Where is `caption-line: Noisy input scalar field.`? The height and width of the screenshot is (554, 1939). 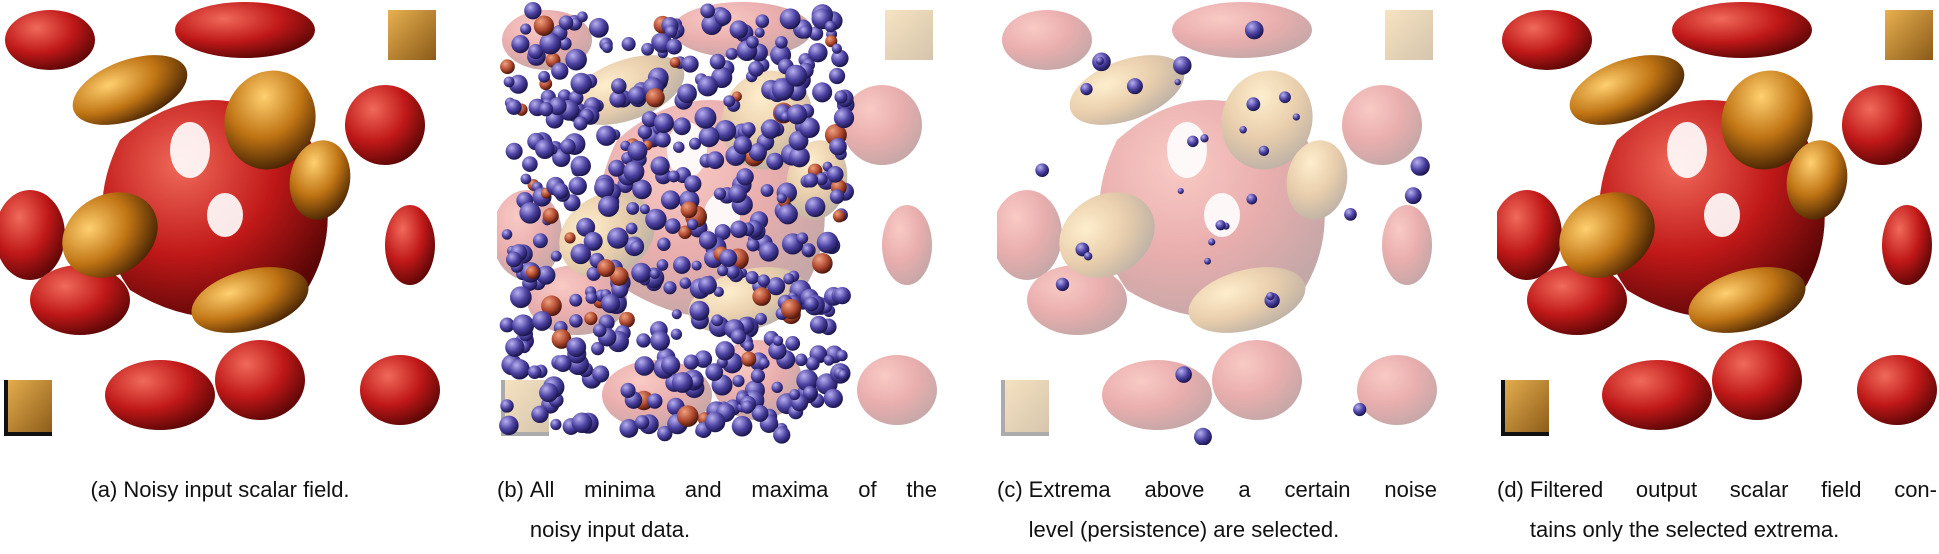 caption-line: Noisy input scalar field. is located at coordinates (236, 489).